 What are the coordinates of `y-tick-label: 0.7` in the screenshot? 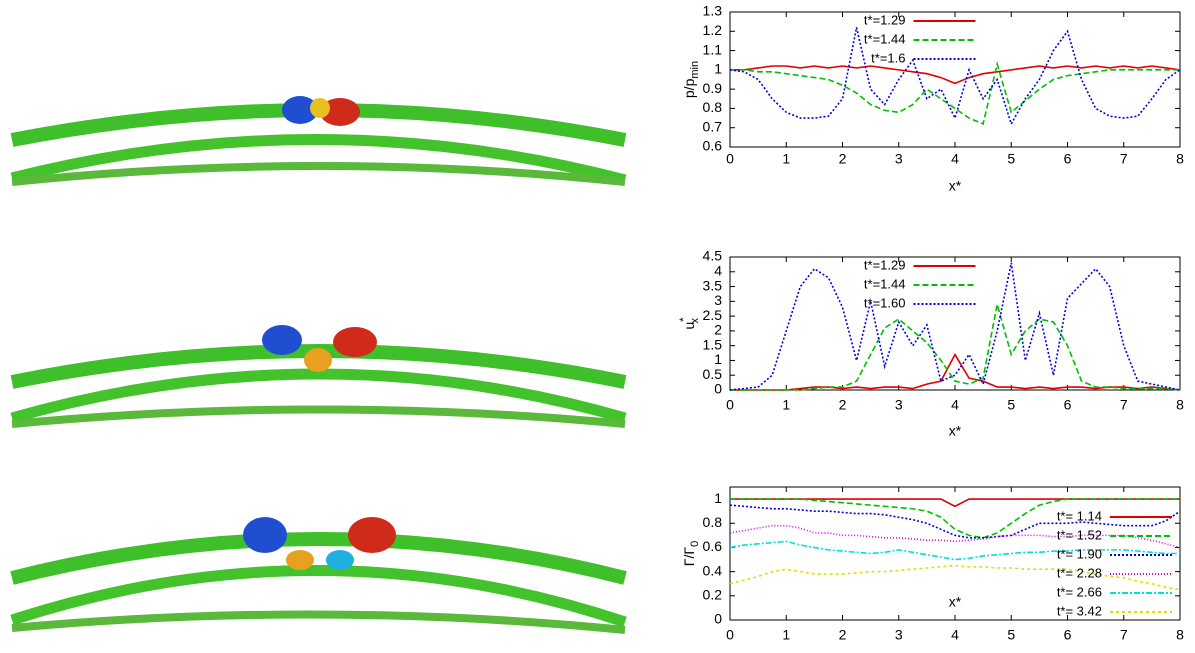 It's located at (713, 126).